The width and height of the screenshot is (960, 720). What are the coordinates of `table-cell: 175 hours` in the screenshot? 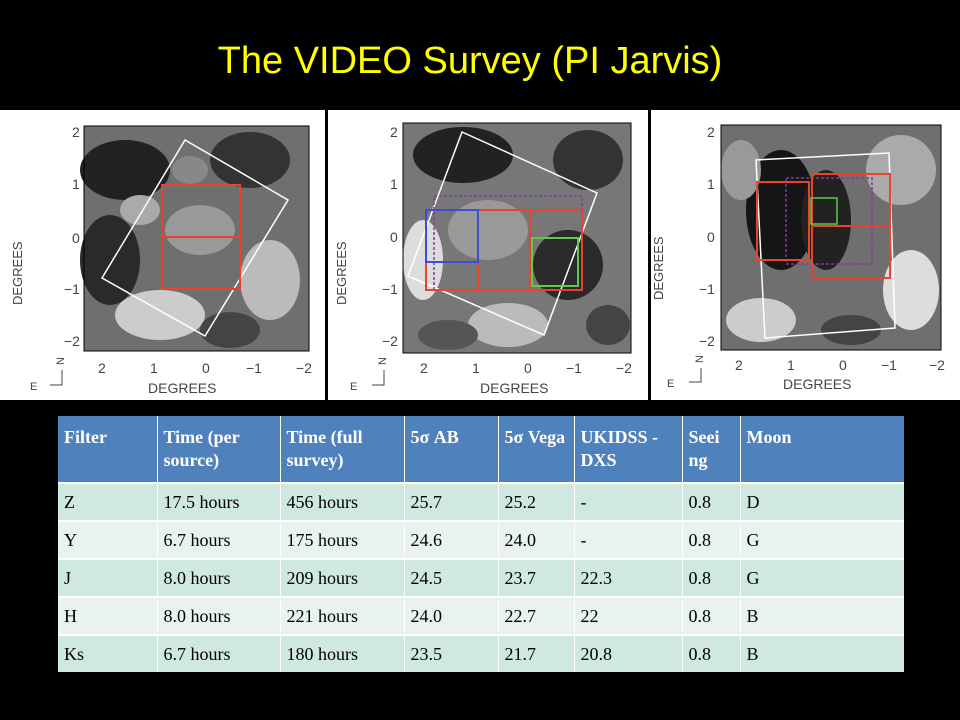 It's located at (342, 539).